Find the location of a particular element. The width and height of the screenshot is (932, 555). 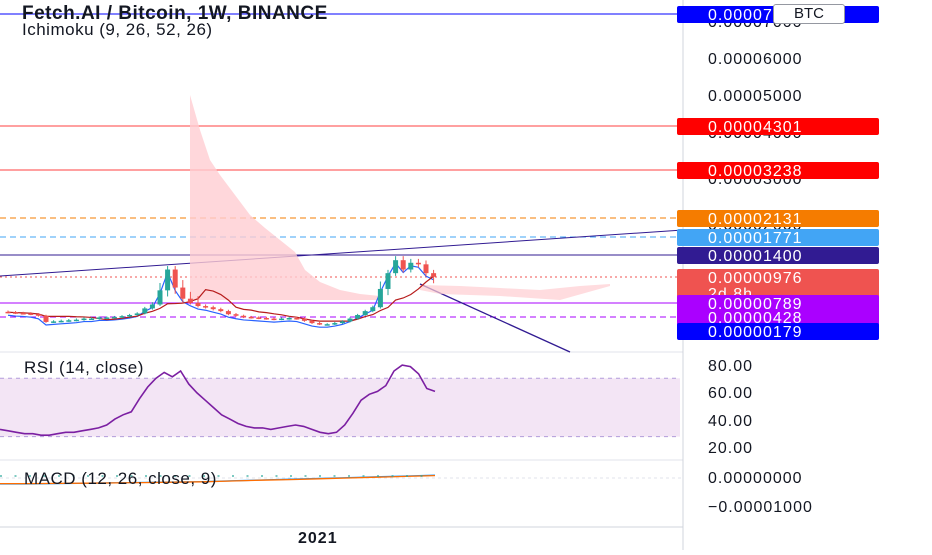

price-tag-label: 0.00000428 is located at coordinates (755, 318).